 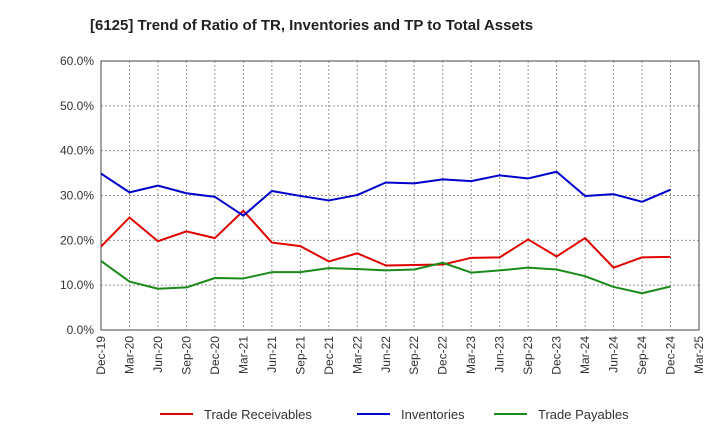 I want to click on x-tick-label: Jun-21, so click(x=272, y=354).